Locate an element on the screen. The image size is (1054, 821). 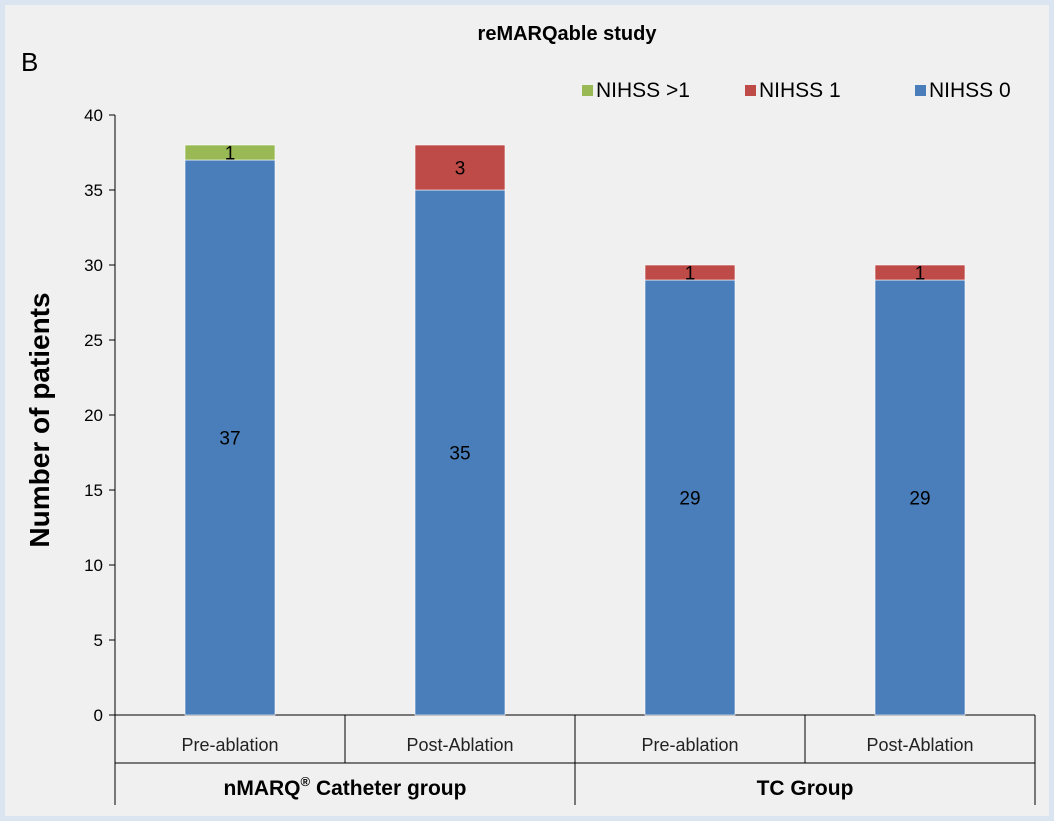
y-tick-label: 5 is located at coordinates (98, 640).